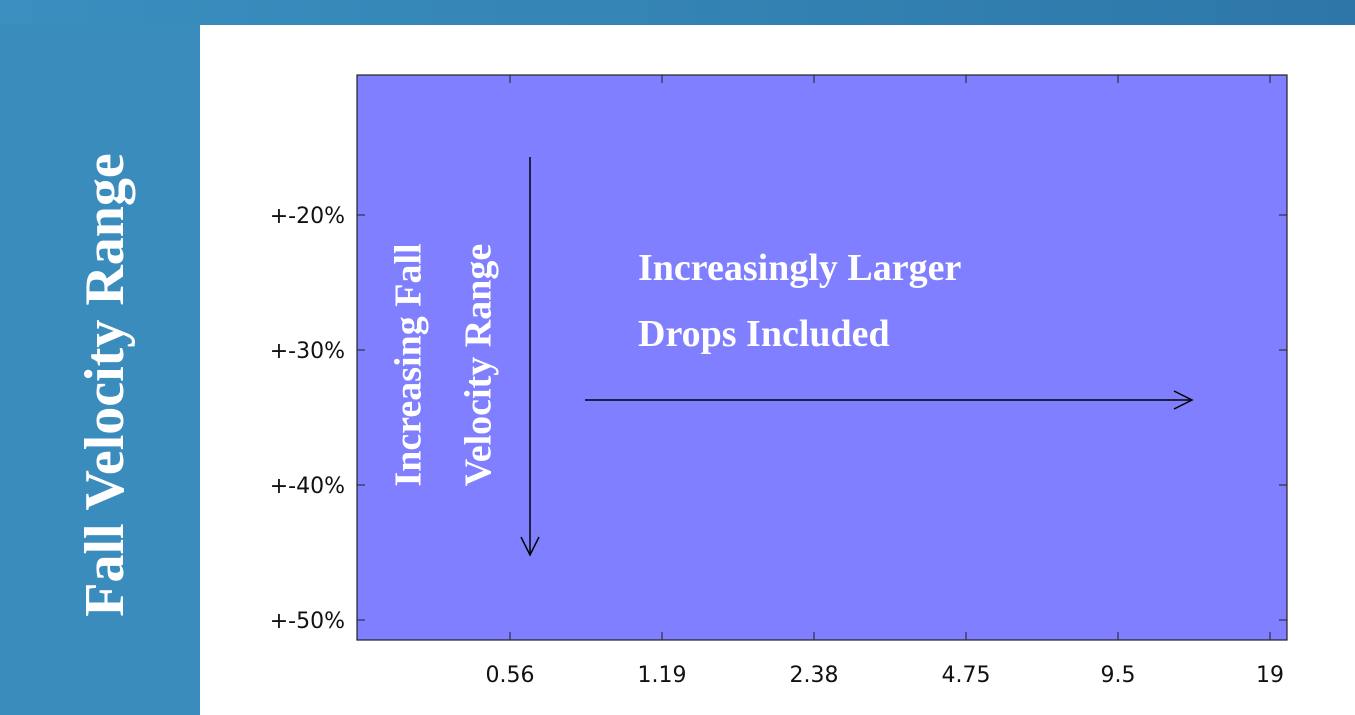  What do you see at coordinates (307, 216) in the screenshot?
I see `y-tick-label: +-20%` at bounding box center [307, 216].